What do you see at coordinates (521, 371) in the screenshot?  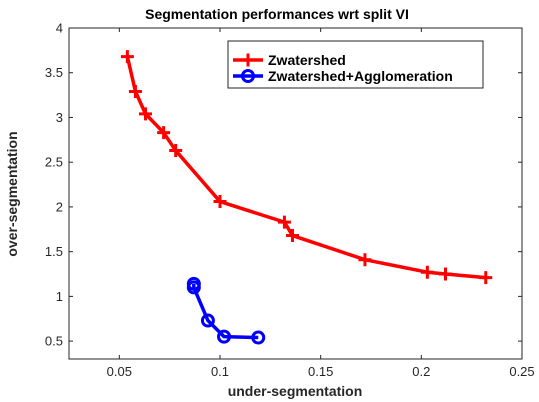 I see `x-tick-label: 0.25` at bounding box center [521, 371].